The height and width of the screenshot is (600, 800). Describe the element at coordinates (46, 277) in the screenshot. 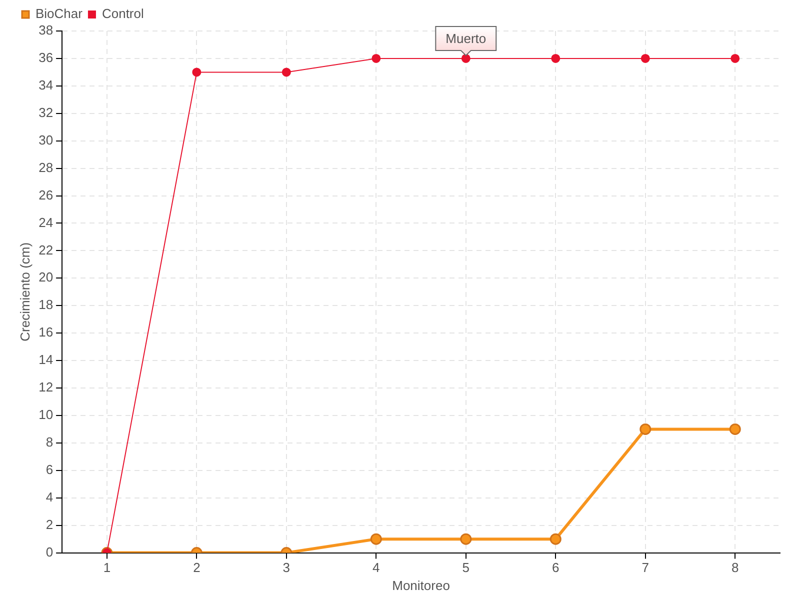

I see `y-tick-label: 20` at that location.